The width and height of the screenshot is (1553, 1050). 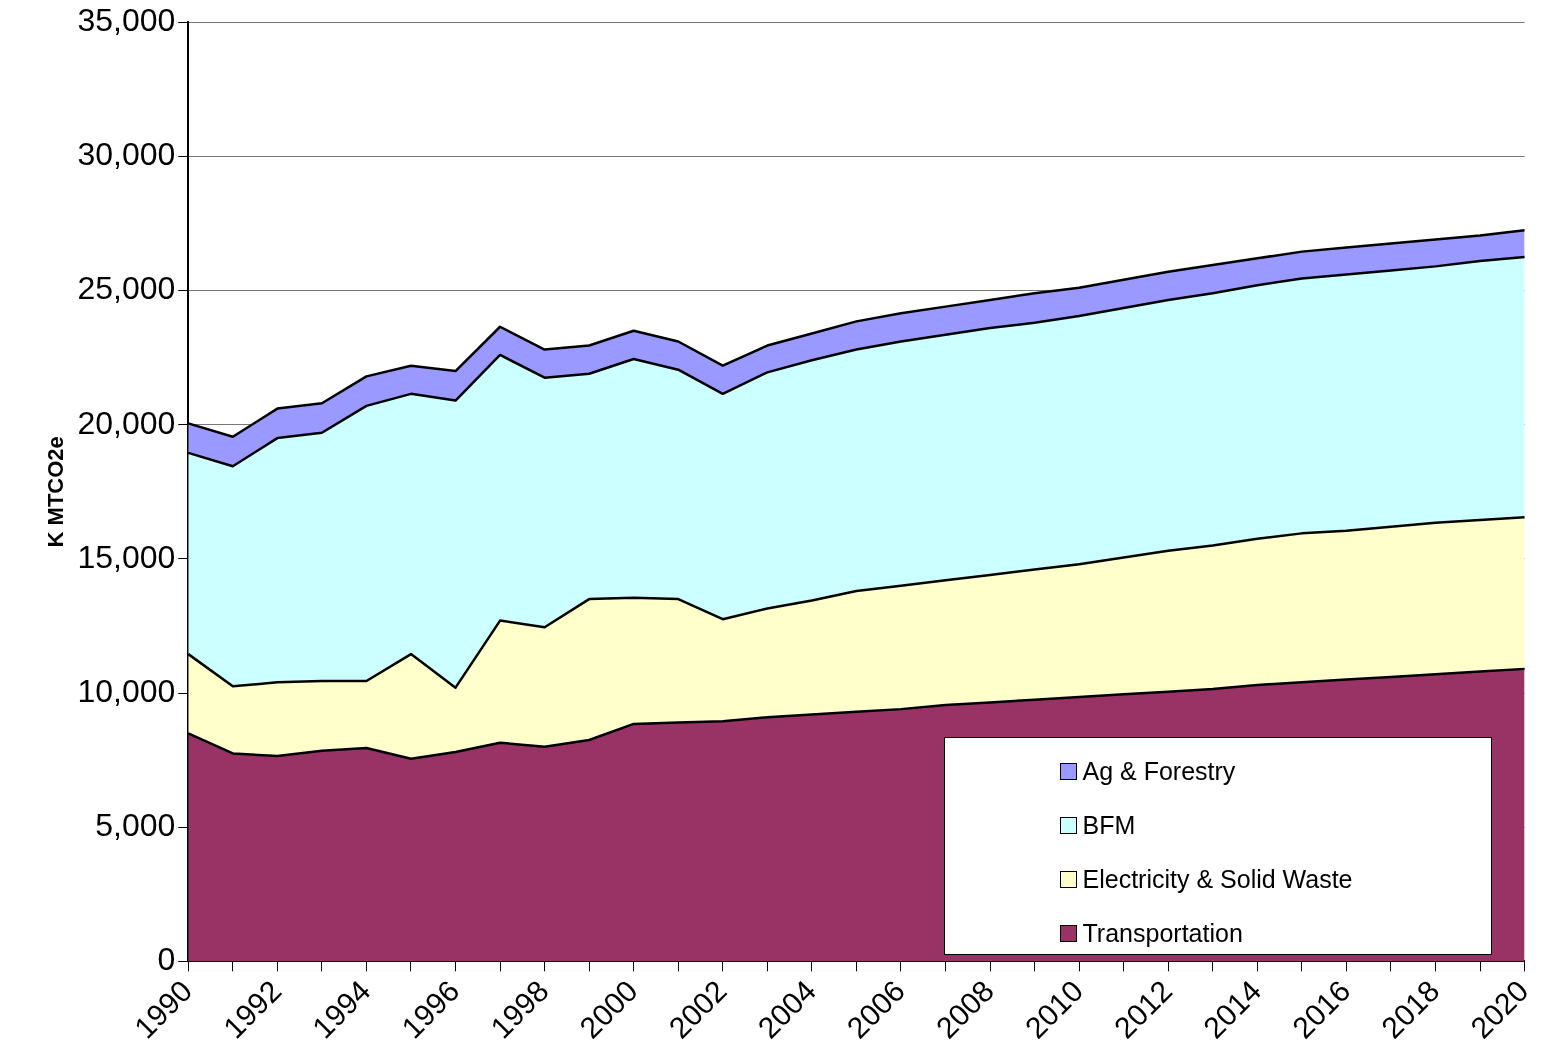 I want to click on y-tick-label: 10,000, so click(x=126, y=690).